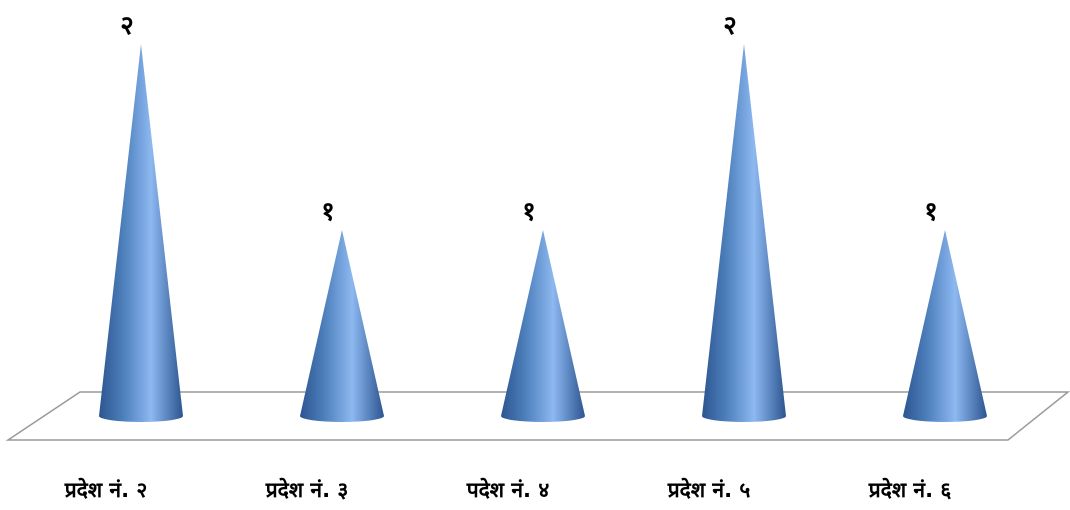 This screenshot has width=1070, height=510. Describe the element at coordinates (709, 489) in the screenshot. I see `x-tick-label: प्रदेश नं. ५` at that location.